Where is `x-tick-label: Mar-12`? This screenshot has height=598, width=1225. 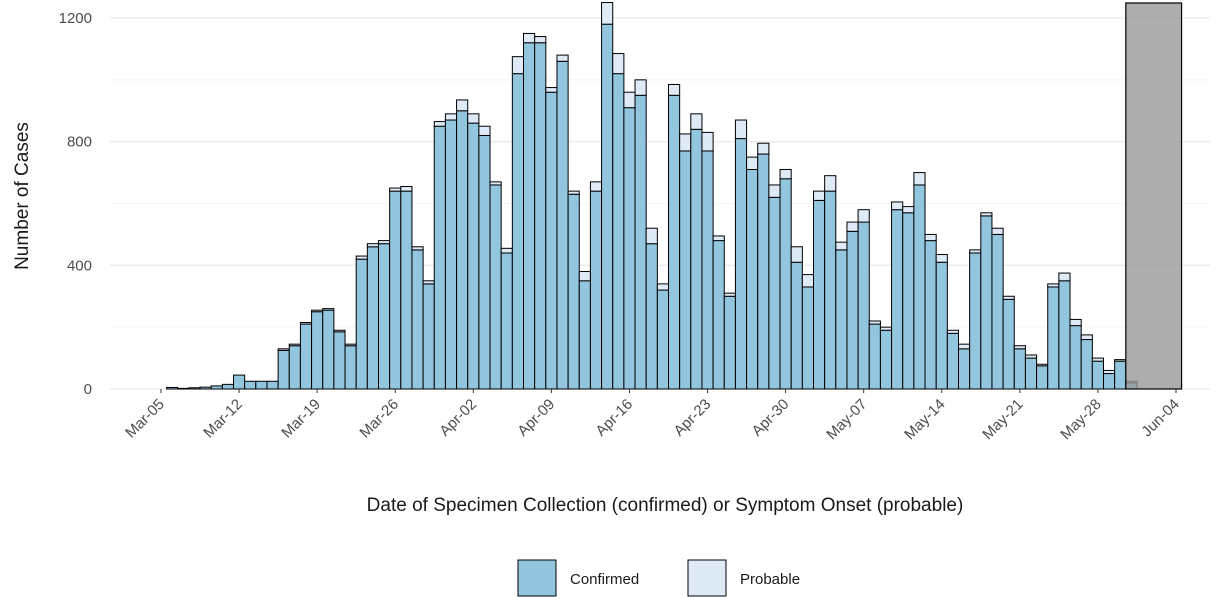
x-tick-label: Mar-12 is located at coordinates (223, 419).